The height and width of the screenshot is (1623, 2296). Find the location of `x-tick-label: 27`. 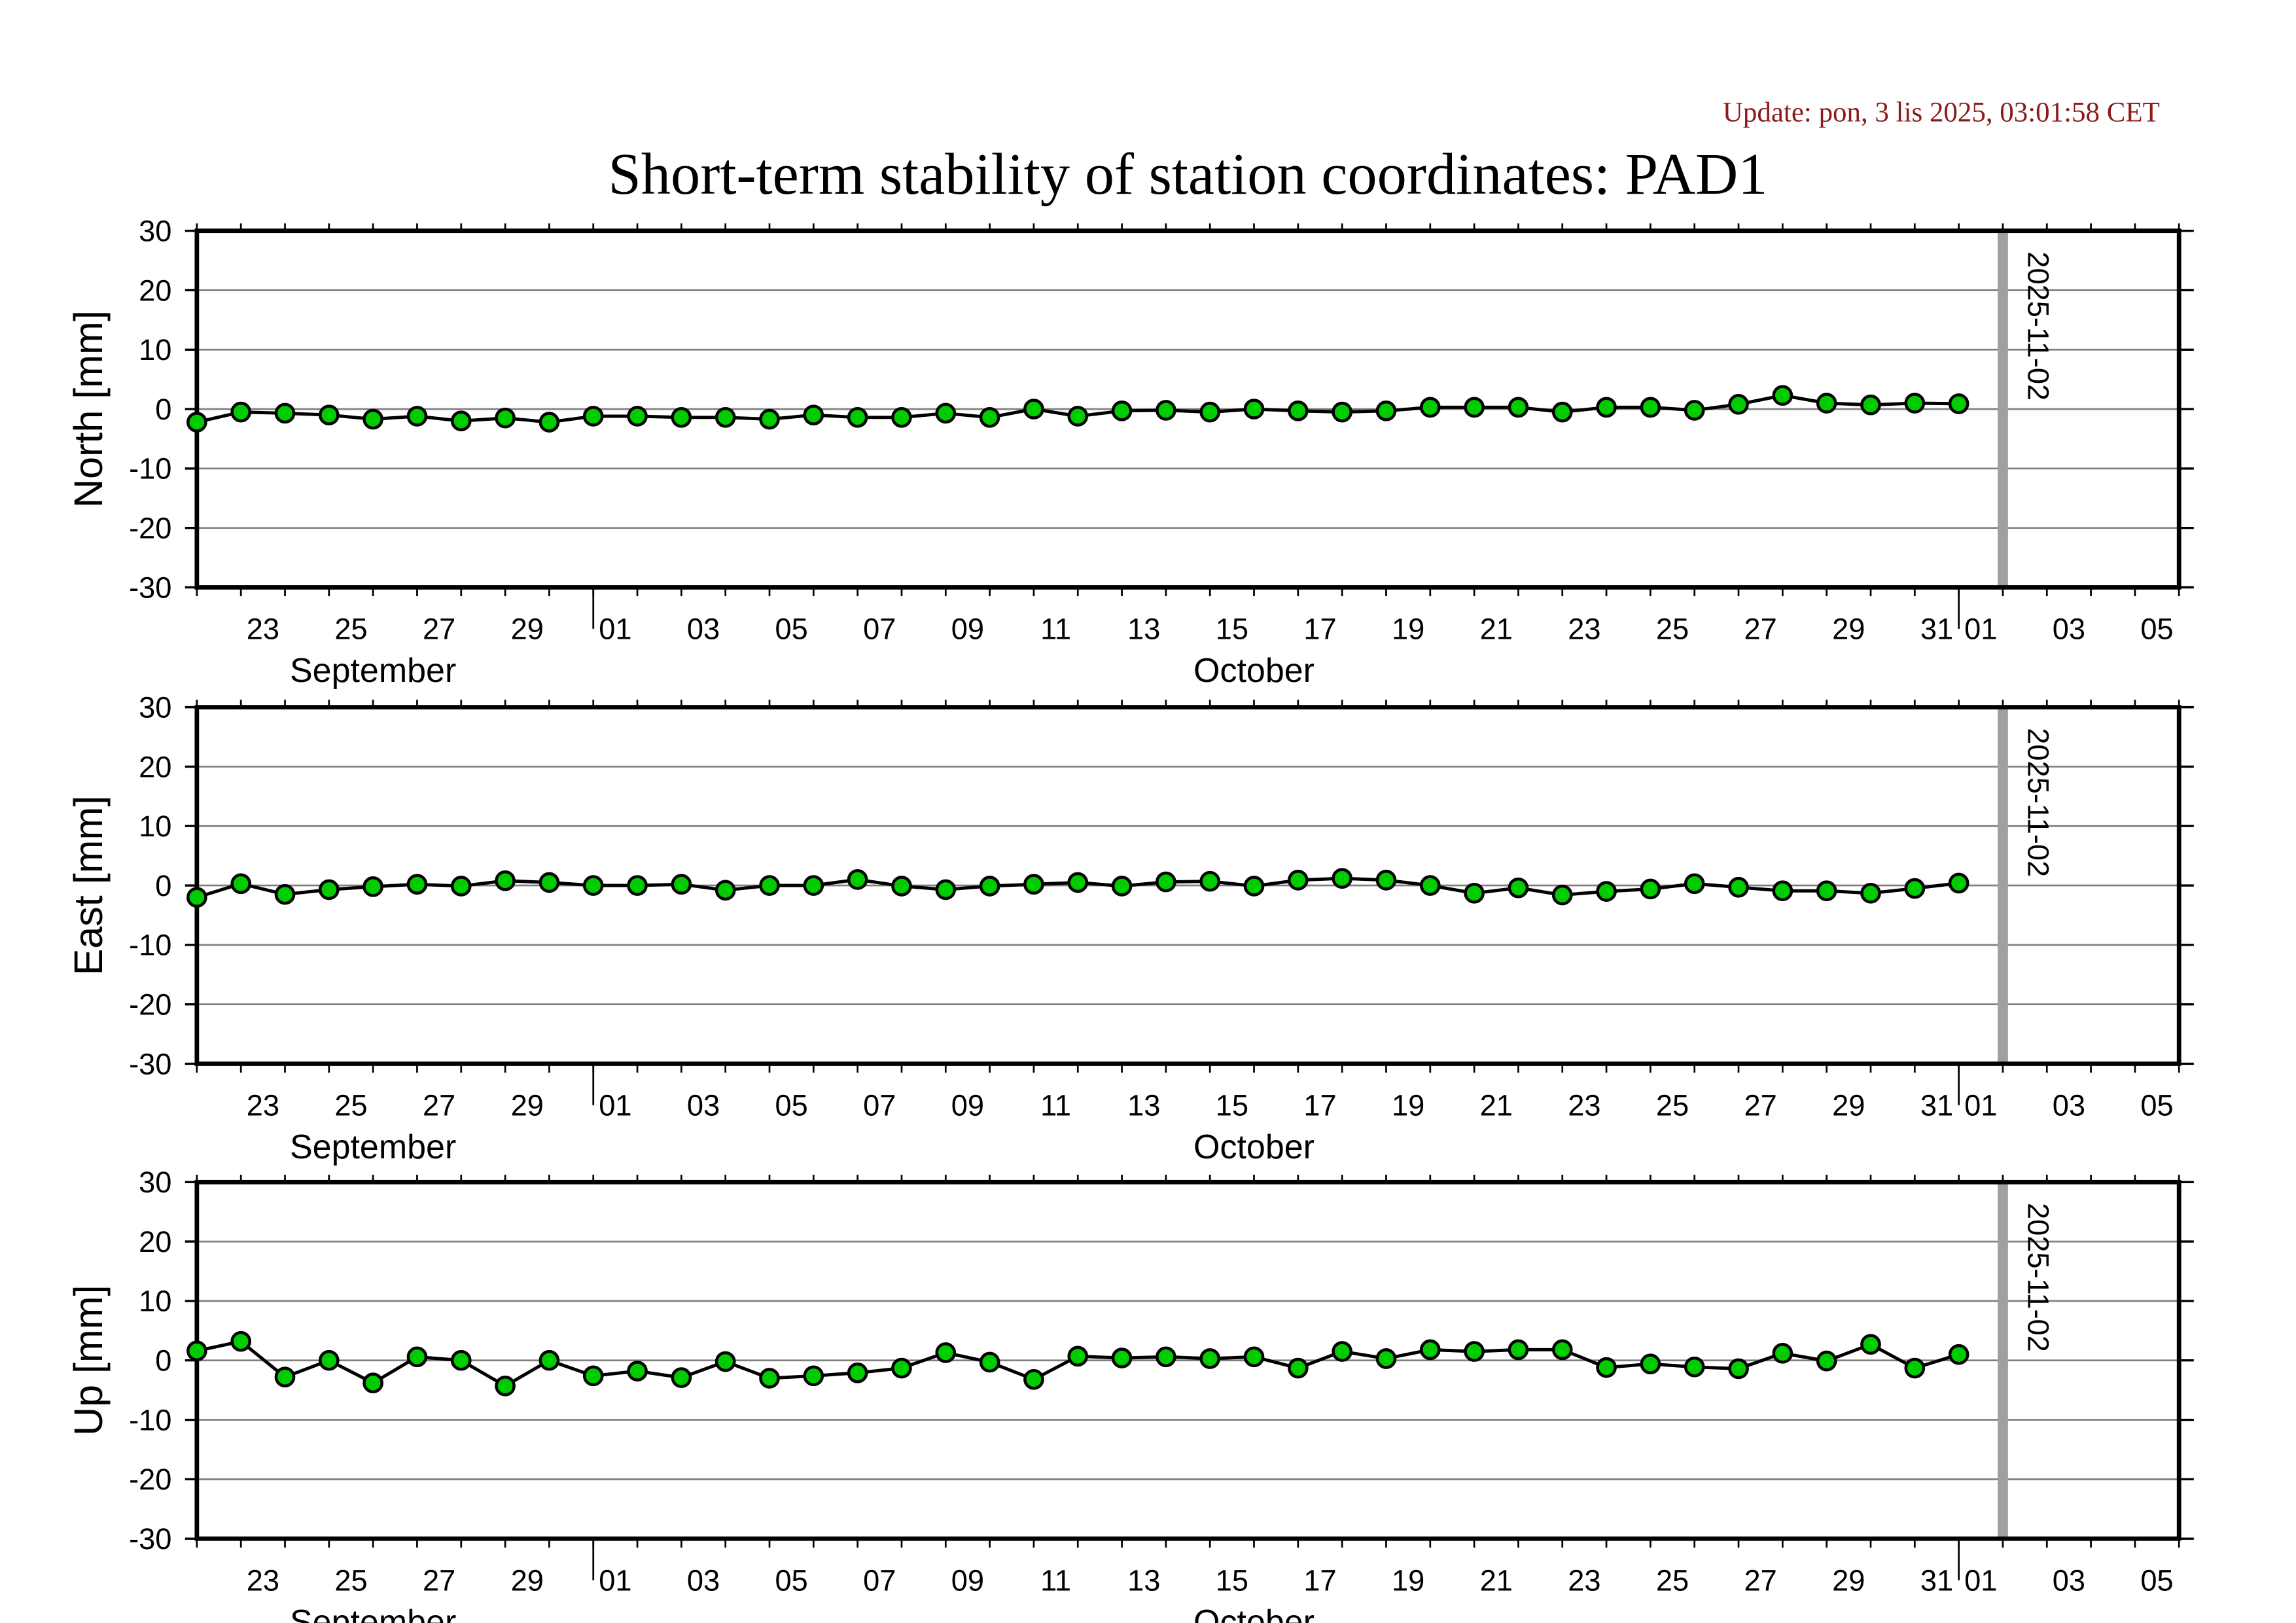

x-tick-label: 27 is located at coordinates (439, 629).